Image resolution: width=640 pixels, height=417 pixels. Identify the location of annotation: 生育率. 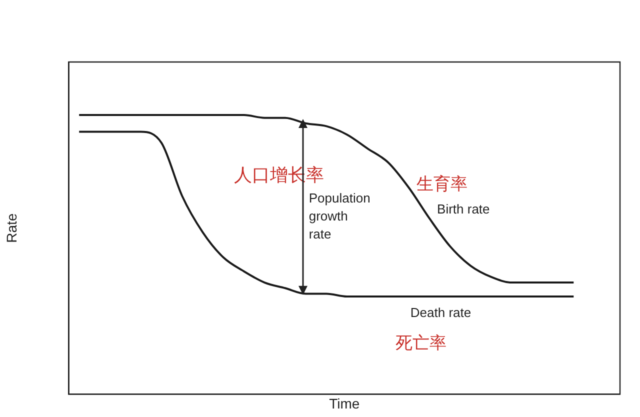
(442, 184).